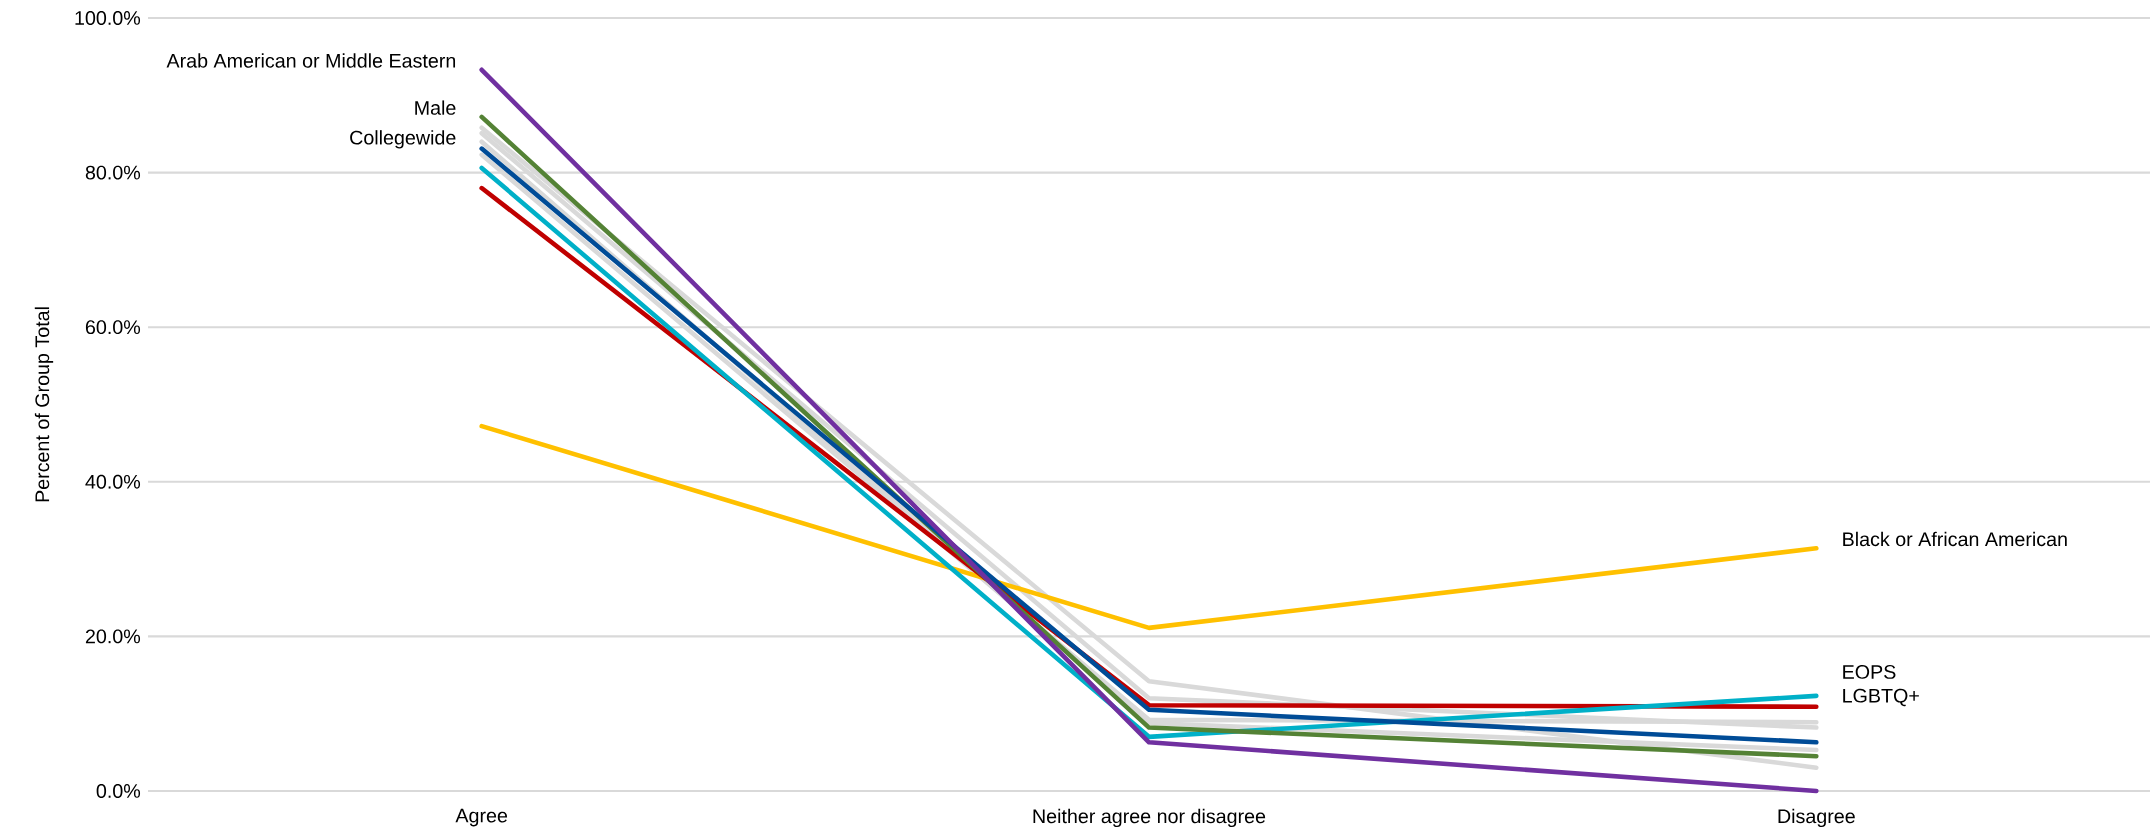  What do you see at coordinates (311, 60) in the screenshot?
I see `series-label: Arab American or Middle Eastern` at bounding box center [311, 60].